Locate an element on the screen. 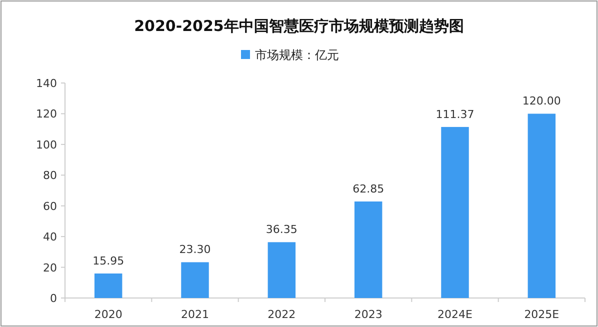 Image resolution: width=598 pixels, height=327 pixels. y-tick-label: 60 is located at coordinates (50, 206).